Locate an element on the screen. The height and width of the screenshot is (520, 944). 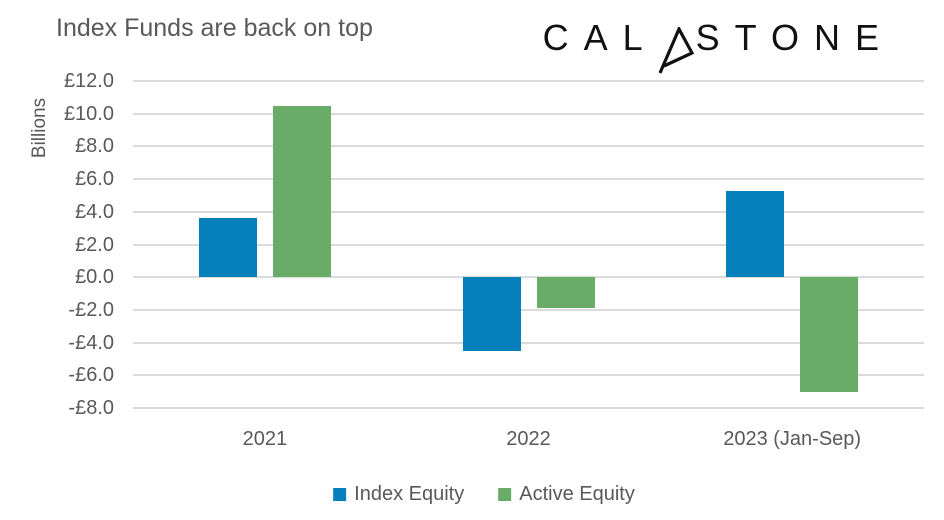
gridline--2 is located at coordinates (528, 309).